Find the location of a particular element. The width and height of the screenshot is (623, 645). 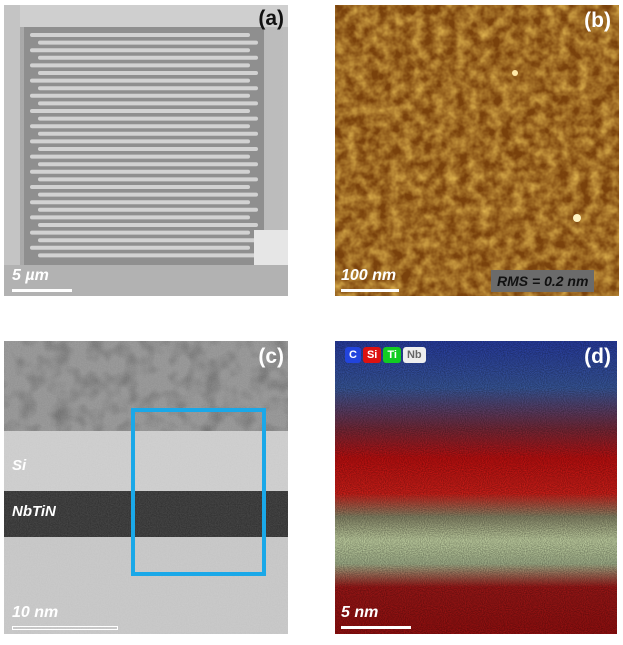

scale-text-b: 100 nm is located at coordinates (369, 275).